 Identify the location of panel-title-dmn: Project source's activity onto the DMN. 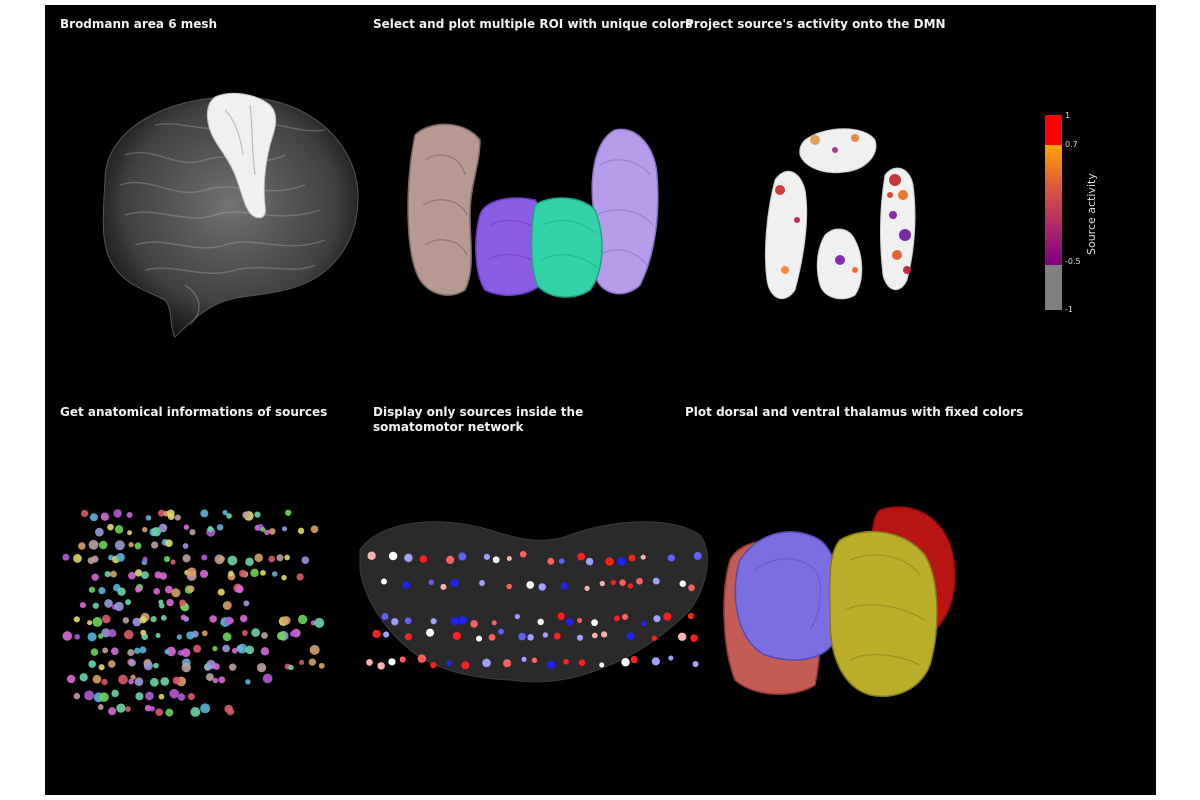
(815, 24).